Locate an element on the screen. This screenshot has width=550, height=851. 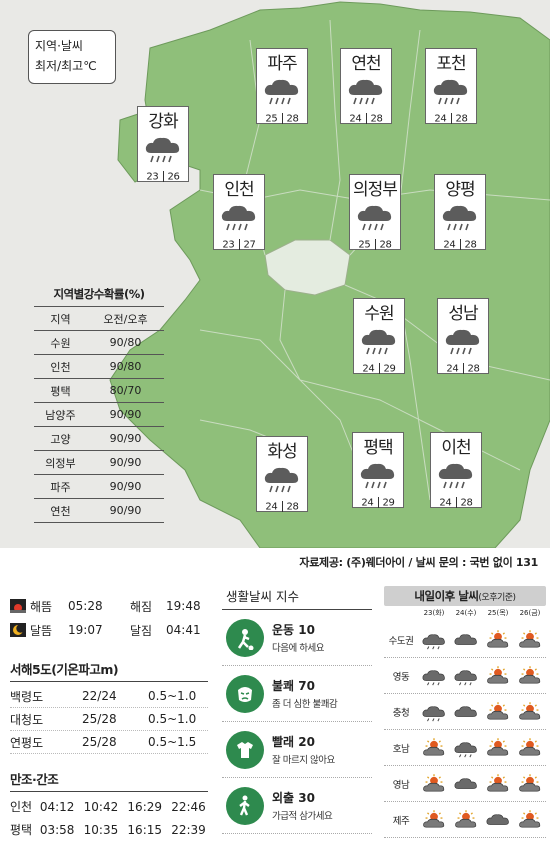
tide-time: 10:35 is located at coordinates (101, 829).